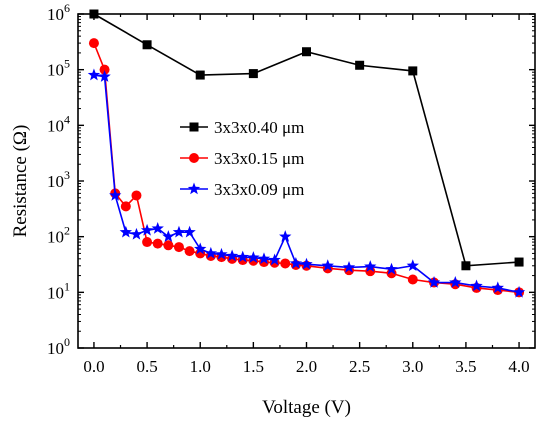 The width and height of the screenshot is (550, 424). What do you see at coordinates (259, 158) in the screenshot?
I see `legend-label: 3x3x0.15 μm` at bounding box center [259, 158].